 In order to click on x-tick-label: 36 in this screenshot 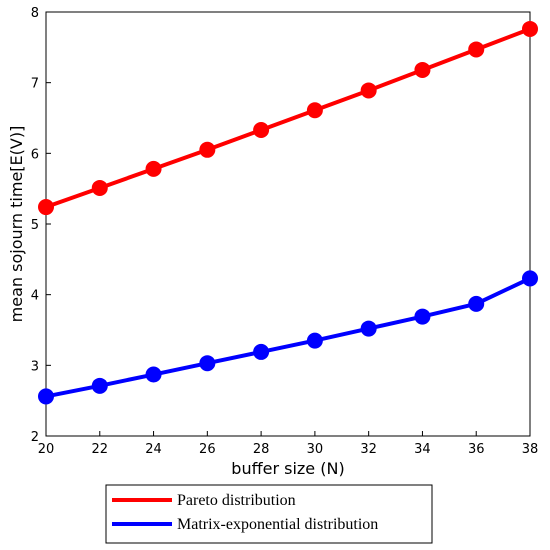, I will do `click(476, 449)`.